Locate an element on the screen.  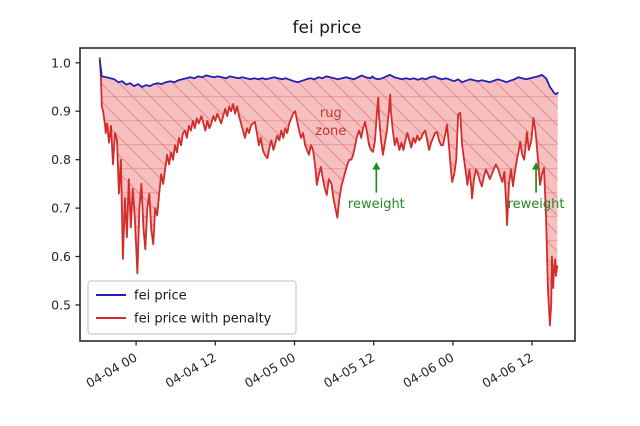
legend-box is located at coordinates (192, 307).